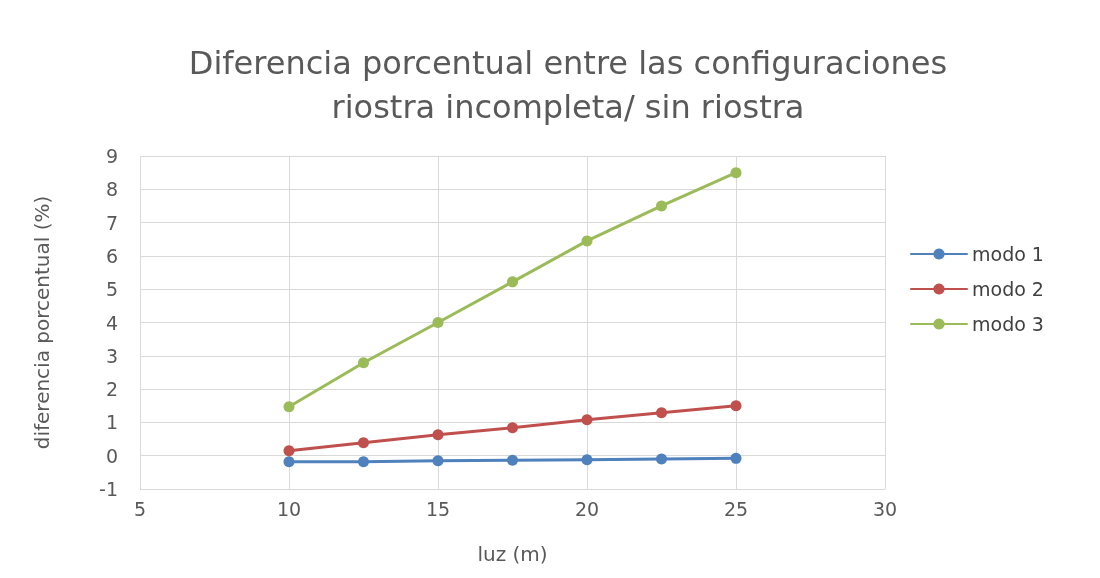  I want to click on y-tick-label: 4, so click(111, 322).